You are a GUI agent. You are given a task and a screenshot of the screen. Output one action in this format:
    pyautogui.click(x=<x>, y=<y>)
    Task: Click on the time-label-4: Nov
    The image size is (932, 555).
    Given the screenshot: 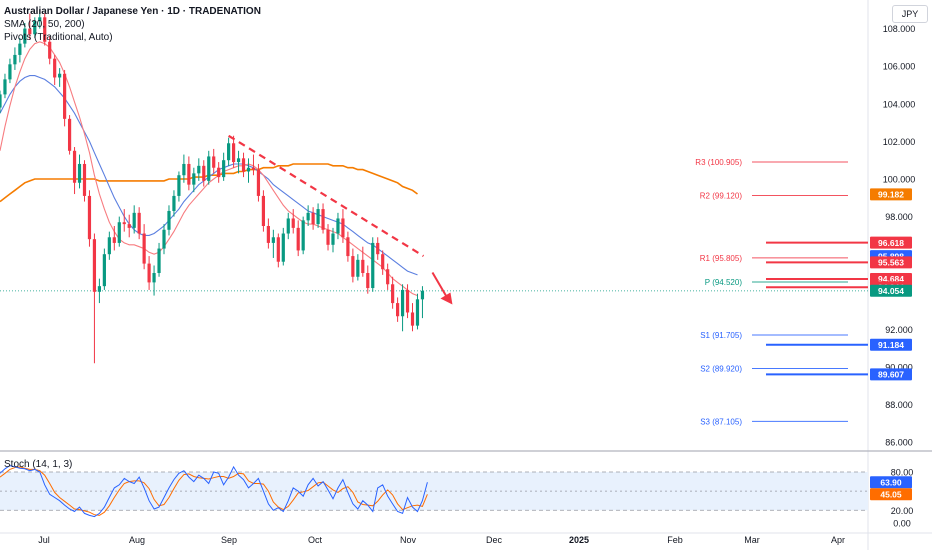 What is the action you would take?
    pyautogui.click(x=408, y=540)
    